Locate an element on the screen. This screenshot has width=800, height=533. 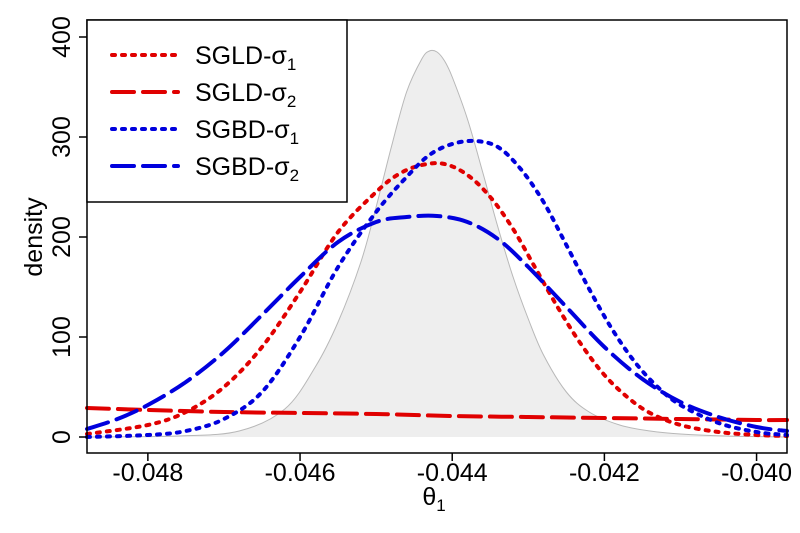
y-tick-label: 200 is located at coordinates (62, 237).